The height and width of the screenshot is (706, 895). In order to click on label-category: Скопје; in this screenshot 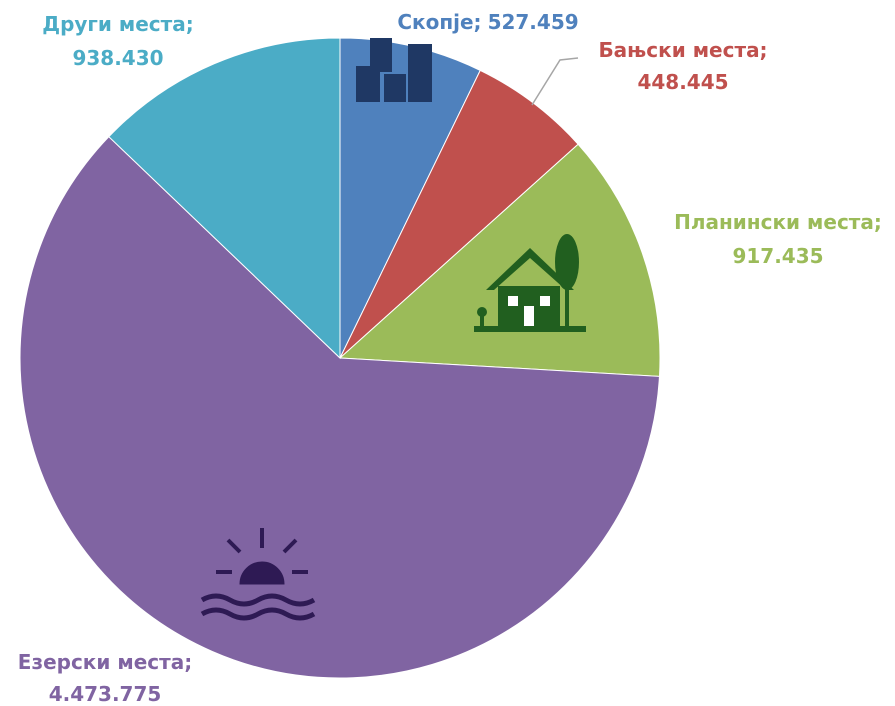, I will do `click(439, 22)`.